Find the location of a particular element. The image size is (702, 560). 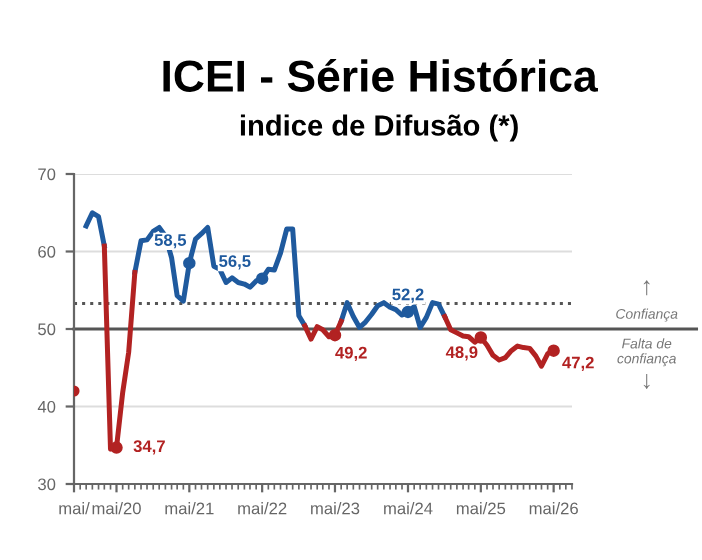

chart-subtitle: indice de Difusão (*) is located at coordinates (379, 128).